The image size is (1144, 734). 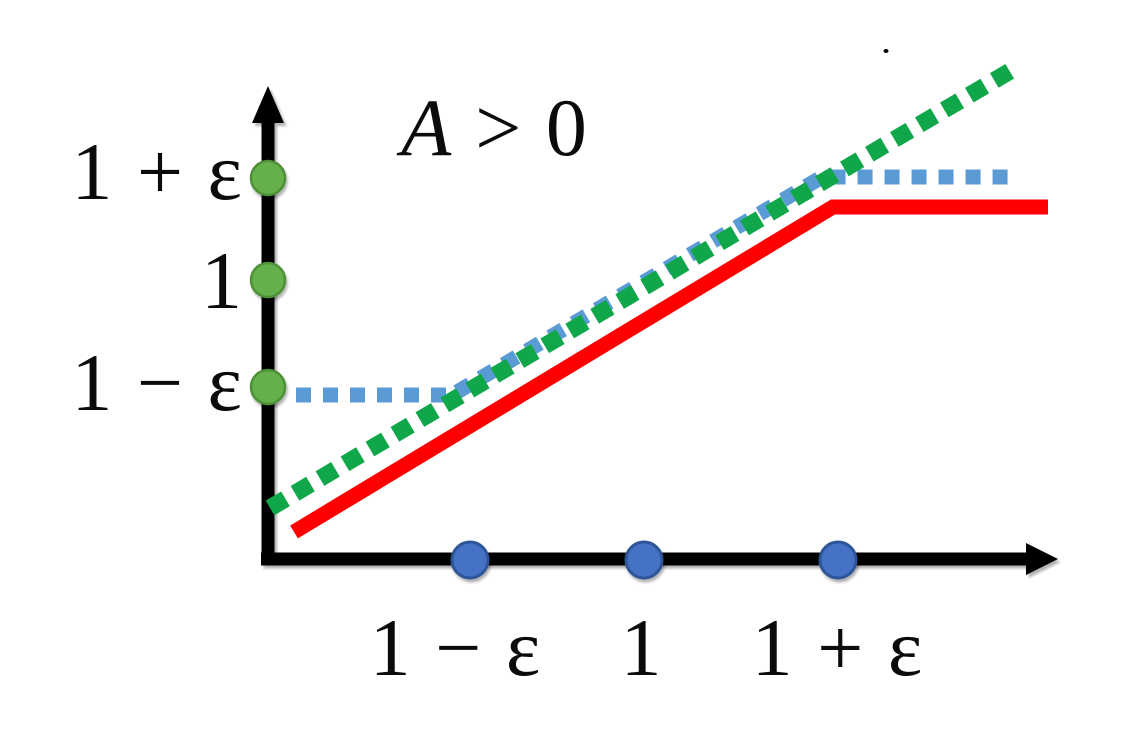 What do you see at coordinates (838, 647) in the screenshot?
I see `x-tick-label-1-plus-eps: 1 + ε` at bounding box center [838, 647].